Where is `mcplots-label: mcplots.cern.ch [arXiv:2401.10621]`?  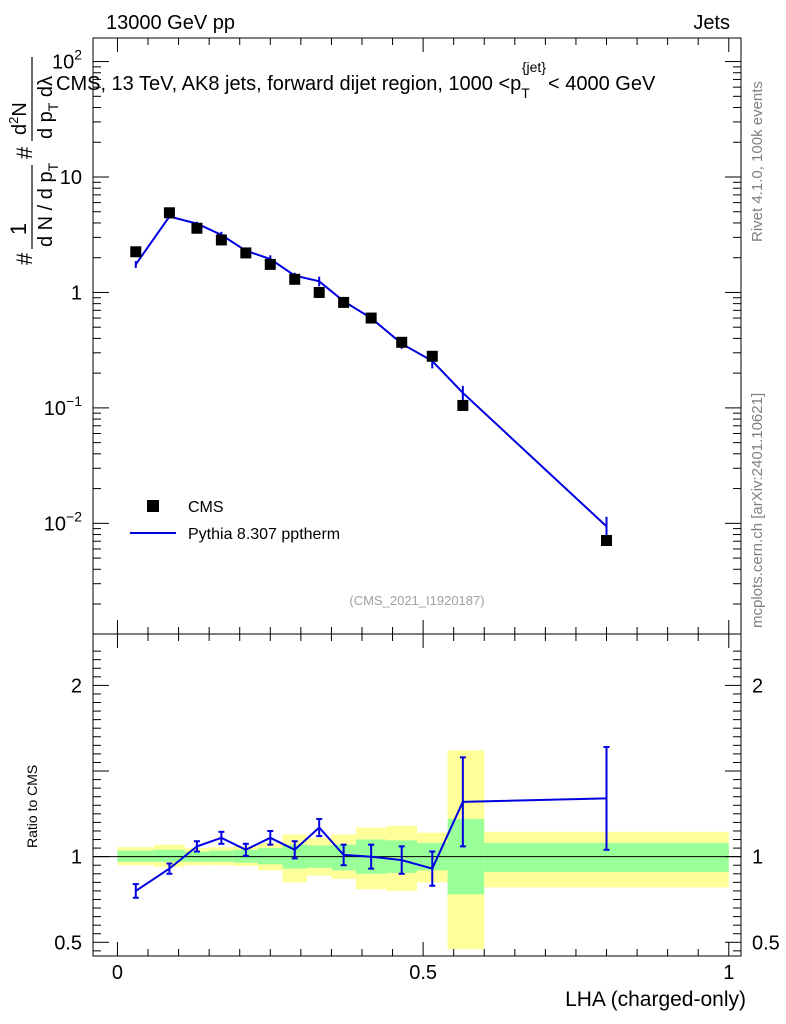 mcplots-label: mcplots.cern.ch [arXiv:2401.10621] is located at coordinates (757, 510).